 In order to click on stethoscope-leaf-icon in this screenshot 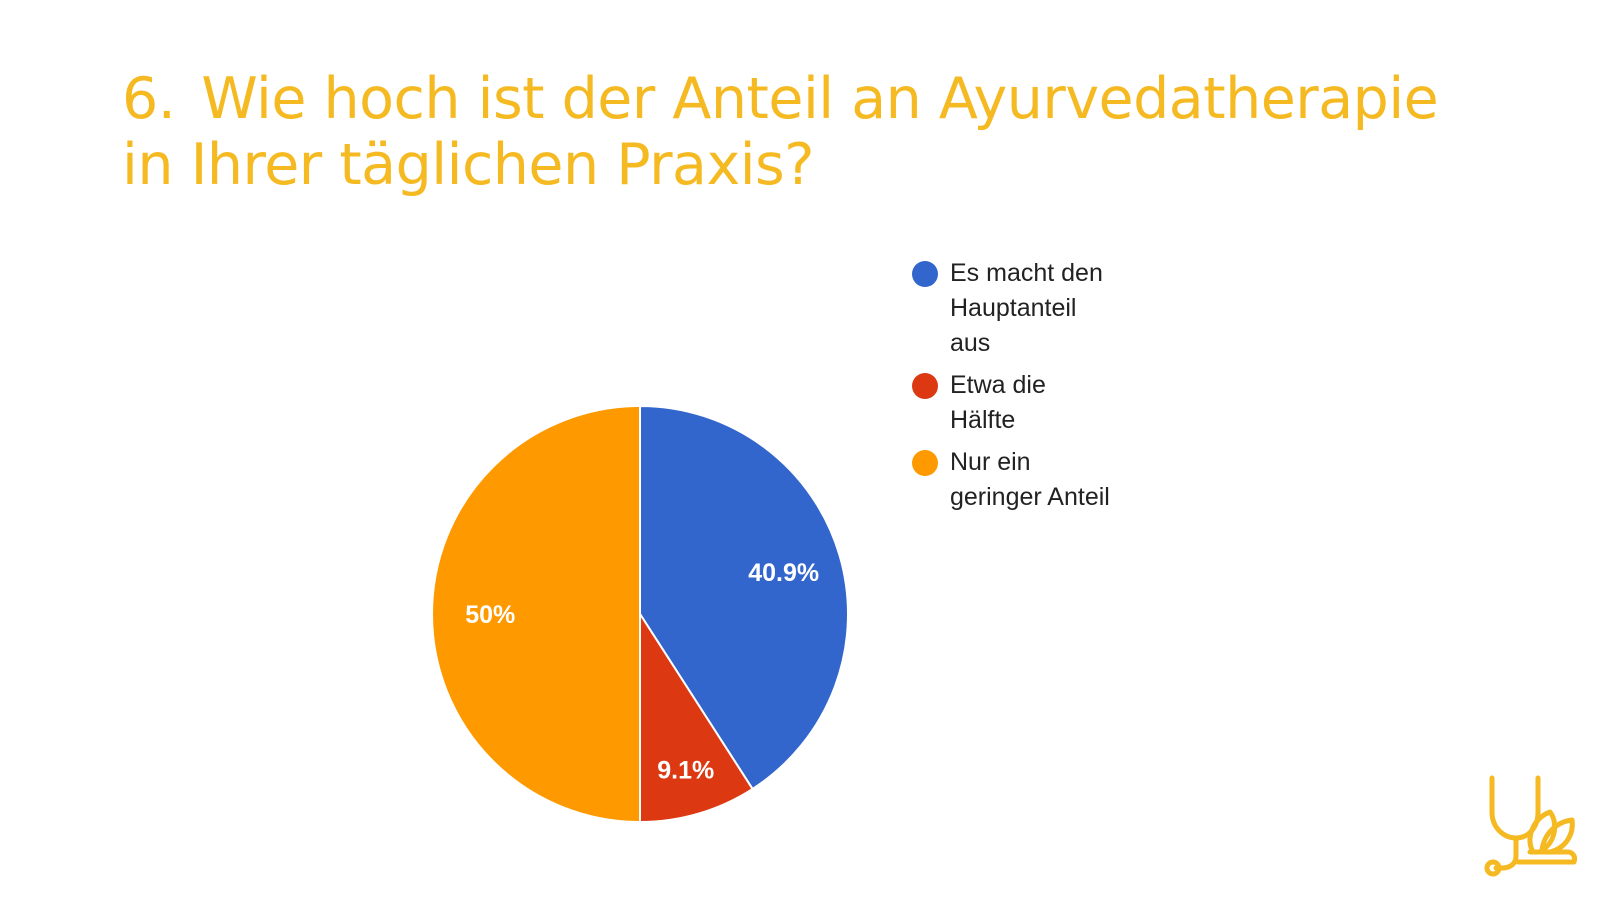, I will do `click(1530, 826)`.